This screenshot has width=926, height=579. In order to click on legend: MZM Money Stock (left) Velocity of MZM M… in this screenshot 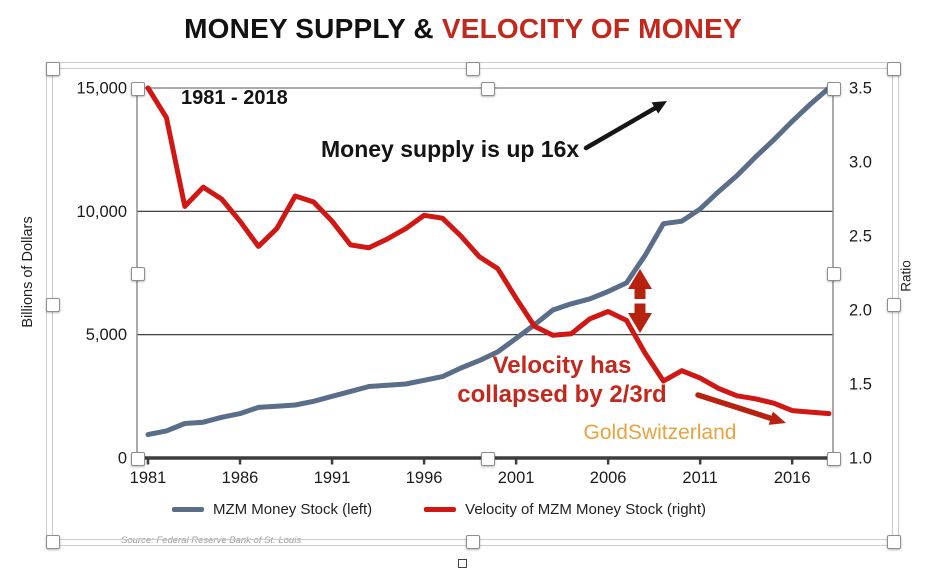, I will do `click(438, 509)`.